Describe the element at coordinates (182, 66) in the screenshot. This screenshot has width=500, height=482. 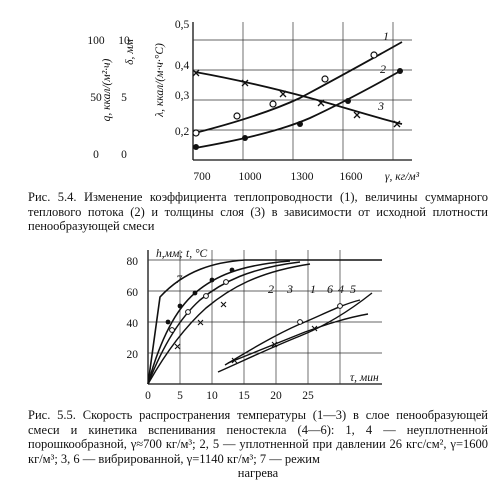
I see `fig1-lambda-tick: 0,4` at that location.